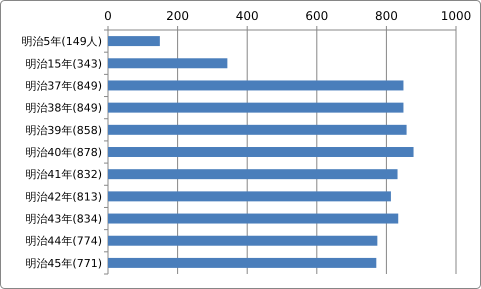 This screenshot has height=289, width=481. I want to click on y-tick-label: 明治43年(834), so click(63, 219).